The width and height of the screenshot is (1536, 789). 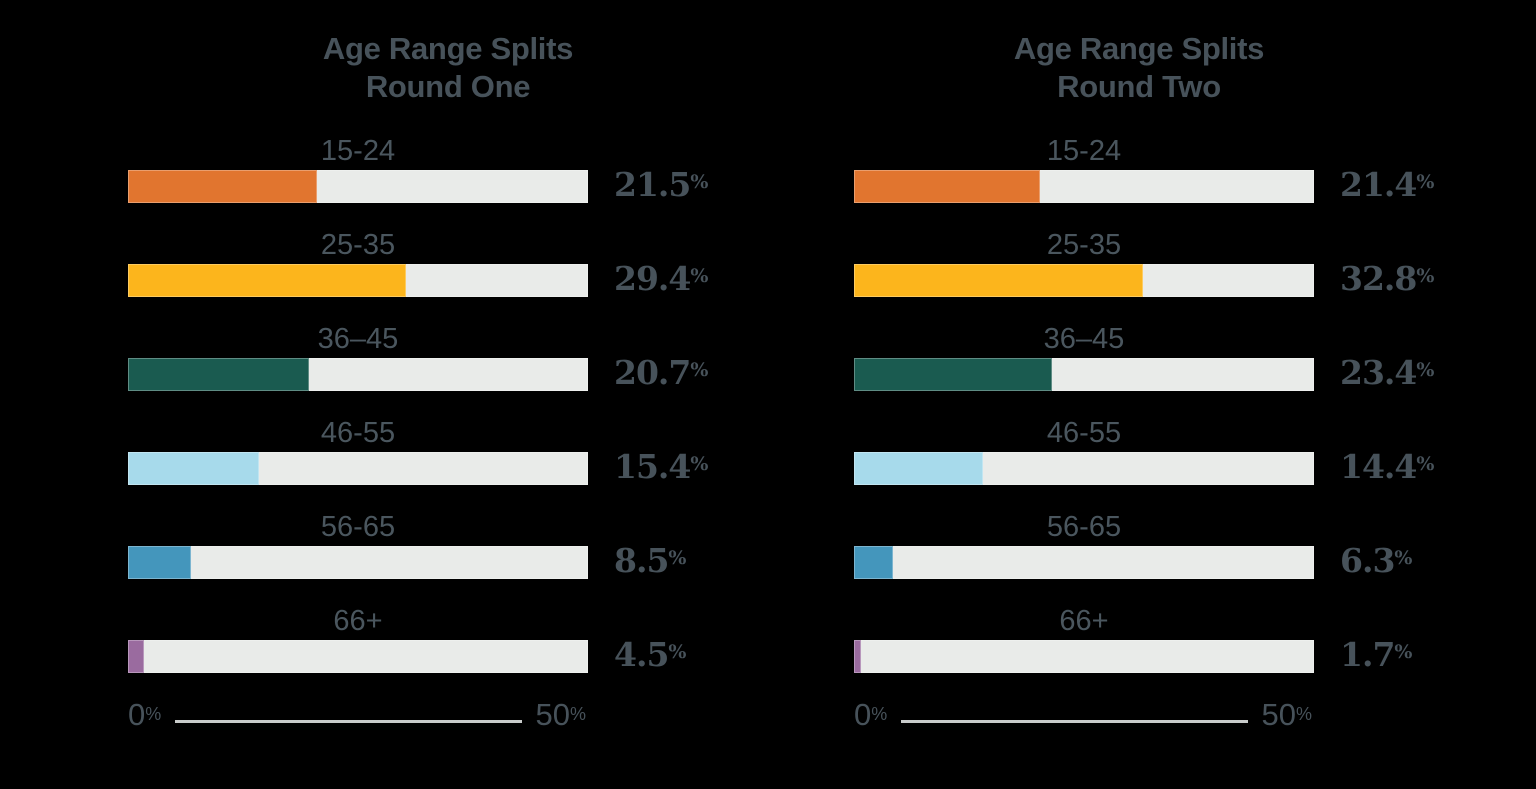 I want to click on bar-row-66-plus: 66+ 1.7%, so click(x=1149, y=639).